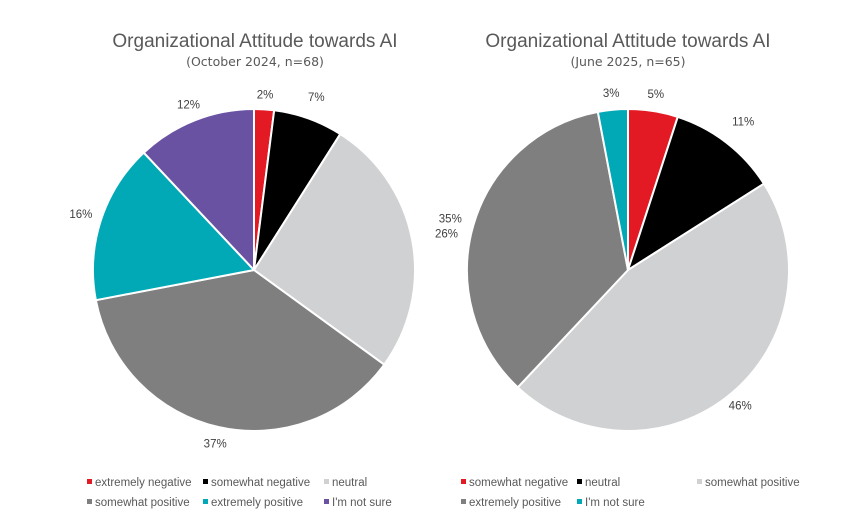  What do you see at coordinates (188, 106) in the screenshot?
I see `data-label-i-m-not-sure: 12%` at bounding box center [188, 106].